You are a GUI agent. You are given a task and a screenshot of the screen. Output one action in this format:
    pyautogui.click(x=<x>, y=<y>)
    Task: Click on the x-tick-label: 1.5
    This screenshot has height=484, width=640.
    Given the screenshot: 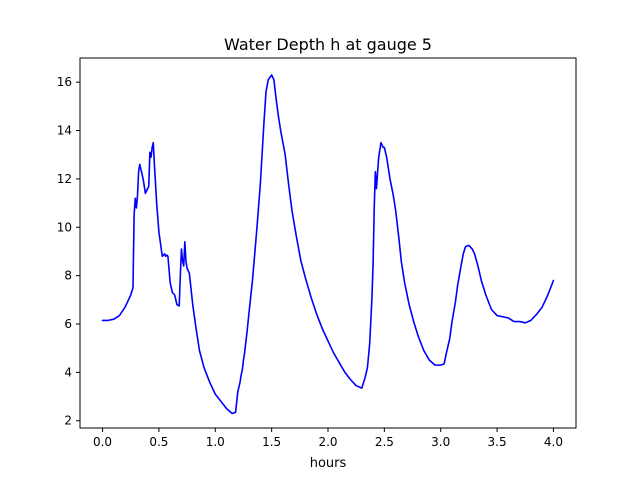 What is the action you would take?
    pyautogui.click(x=271, y=442)
    